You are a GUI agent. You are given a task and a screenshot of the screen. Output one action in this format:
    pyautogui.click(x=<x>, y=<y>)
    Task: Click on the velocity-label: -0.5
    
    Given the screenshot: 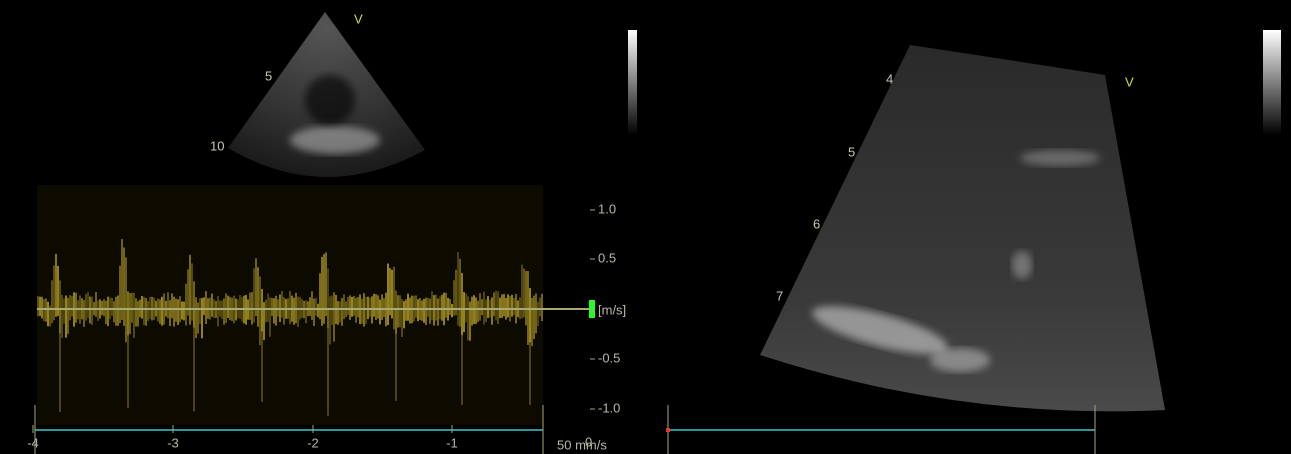 What is the action you would take?
    pyautogui.click(x=609, y=357)
    